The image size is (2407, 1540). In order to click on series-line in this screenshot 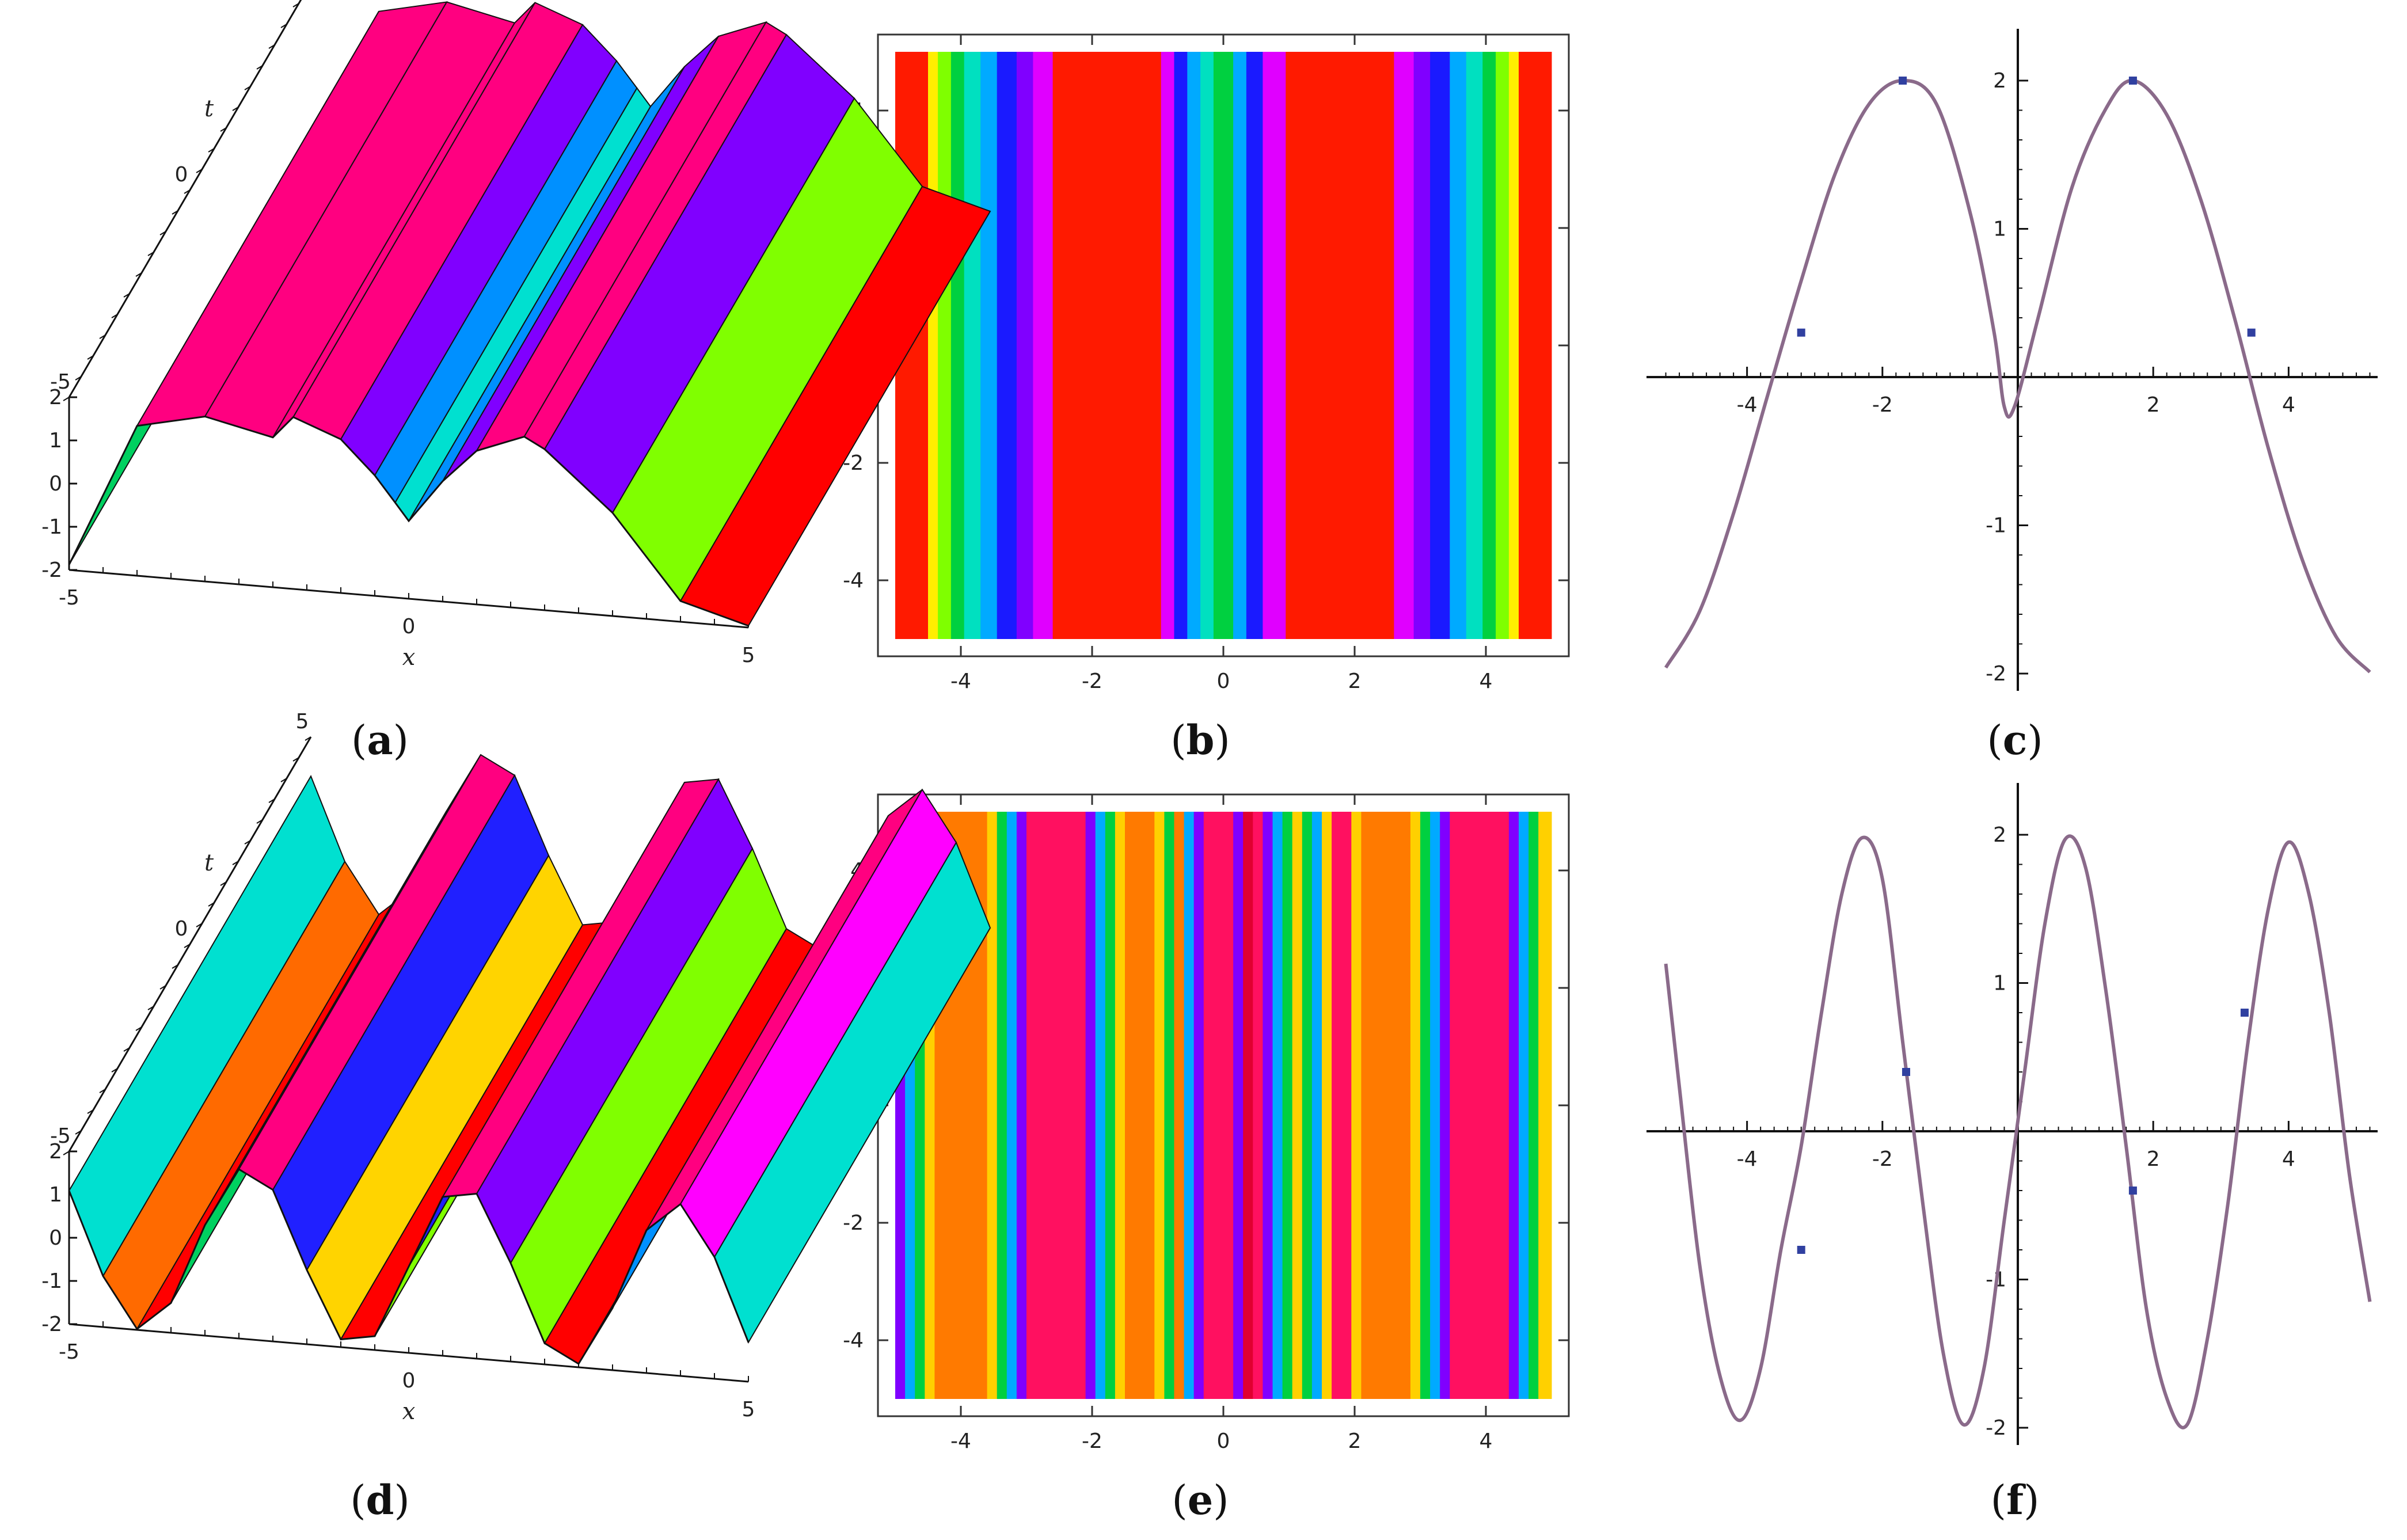, I will do `click(2018, 1132)`.